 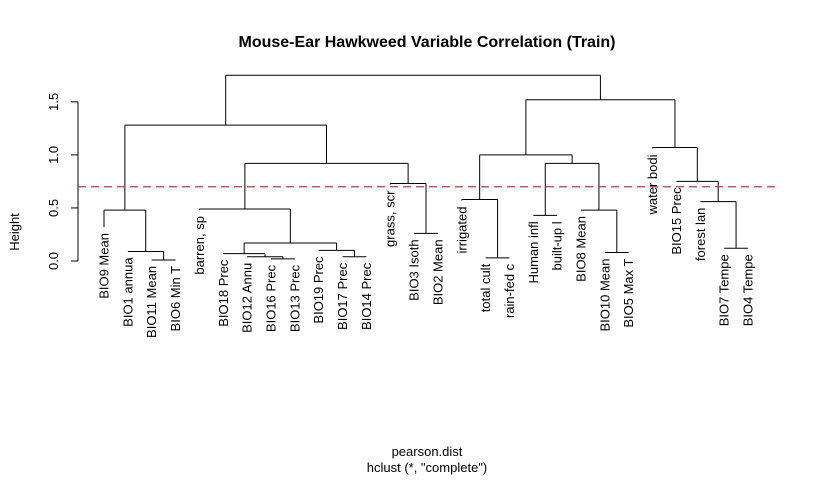 What do you see at coordinates (294, 298) in the screenshot?
I see `leaf-label: BIO13 Prec` at bounding box center [294, 298].